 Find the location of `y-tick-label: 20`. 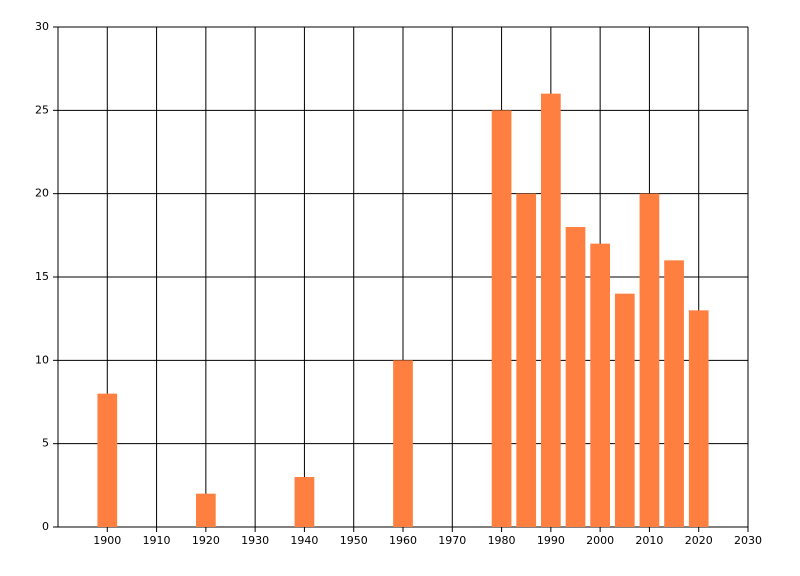

y-tick-label: 20 is located at coordinates (42, 193).